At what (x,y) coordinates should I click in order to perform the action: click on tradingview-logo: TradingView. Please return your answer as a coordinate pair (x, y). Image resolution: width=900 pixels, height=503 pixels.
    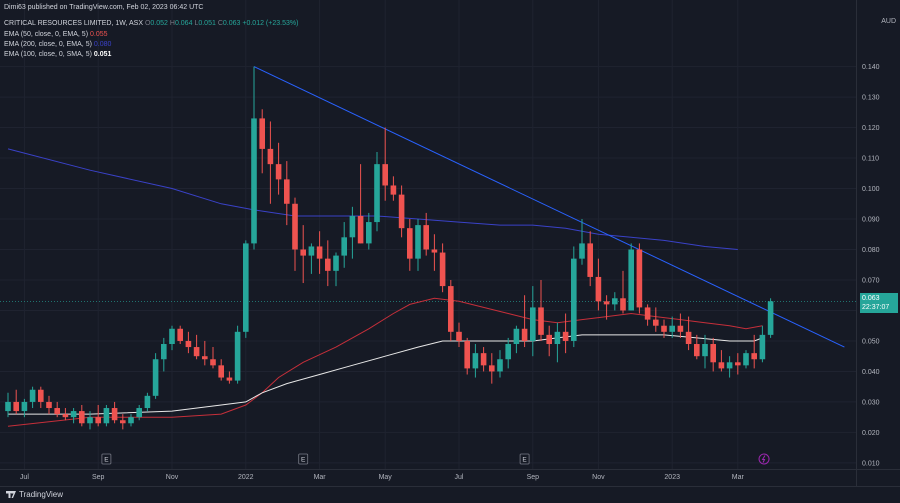
    Looking at the image, I should click on (34, 494).